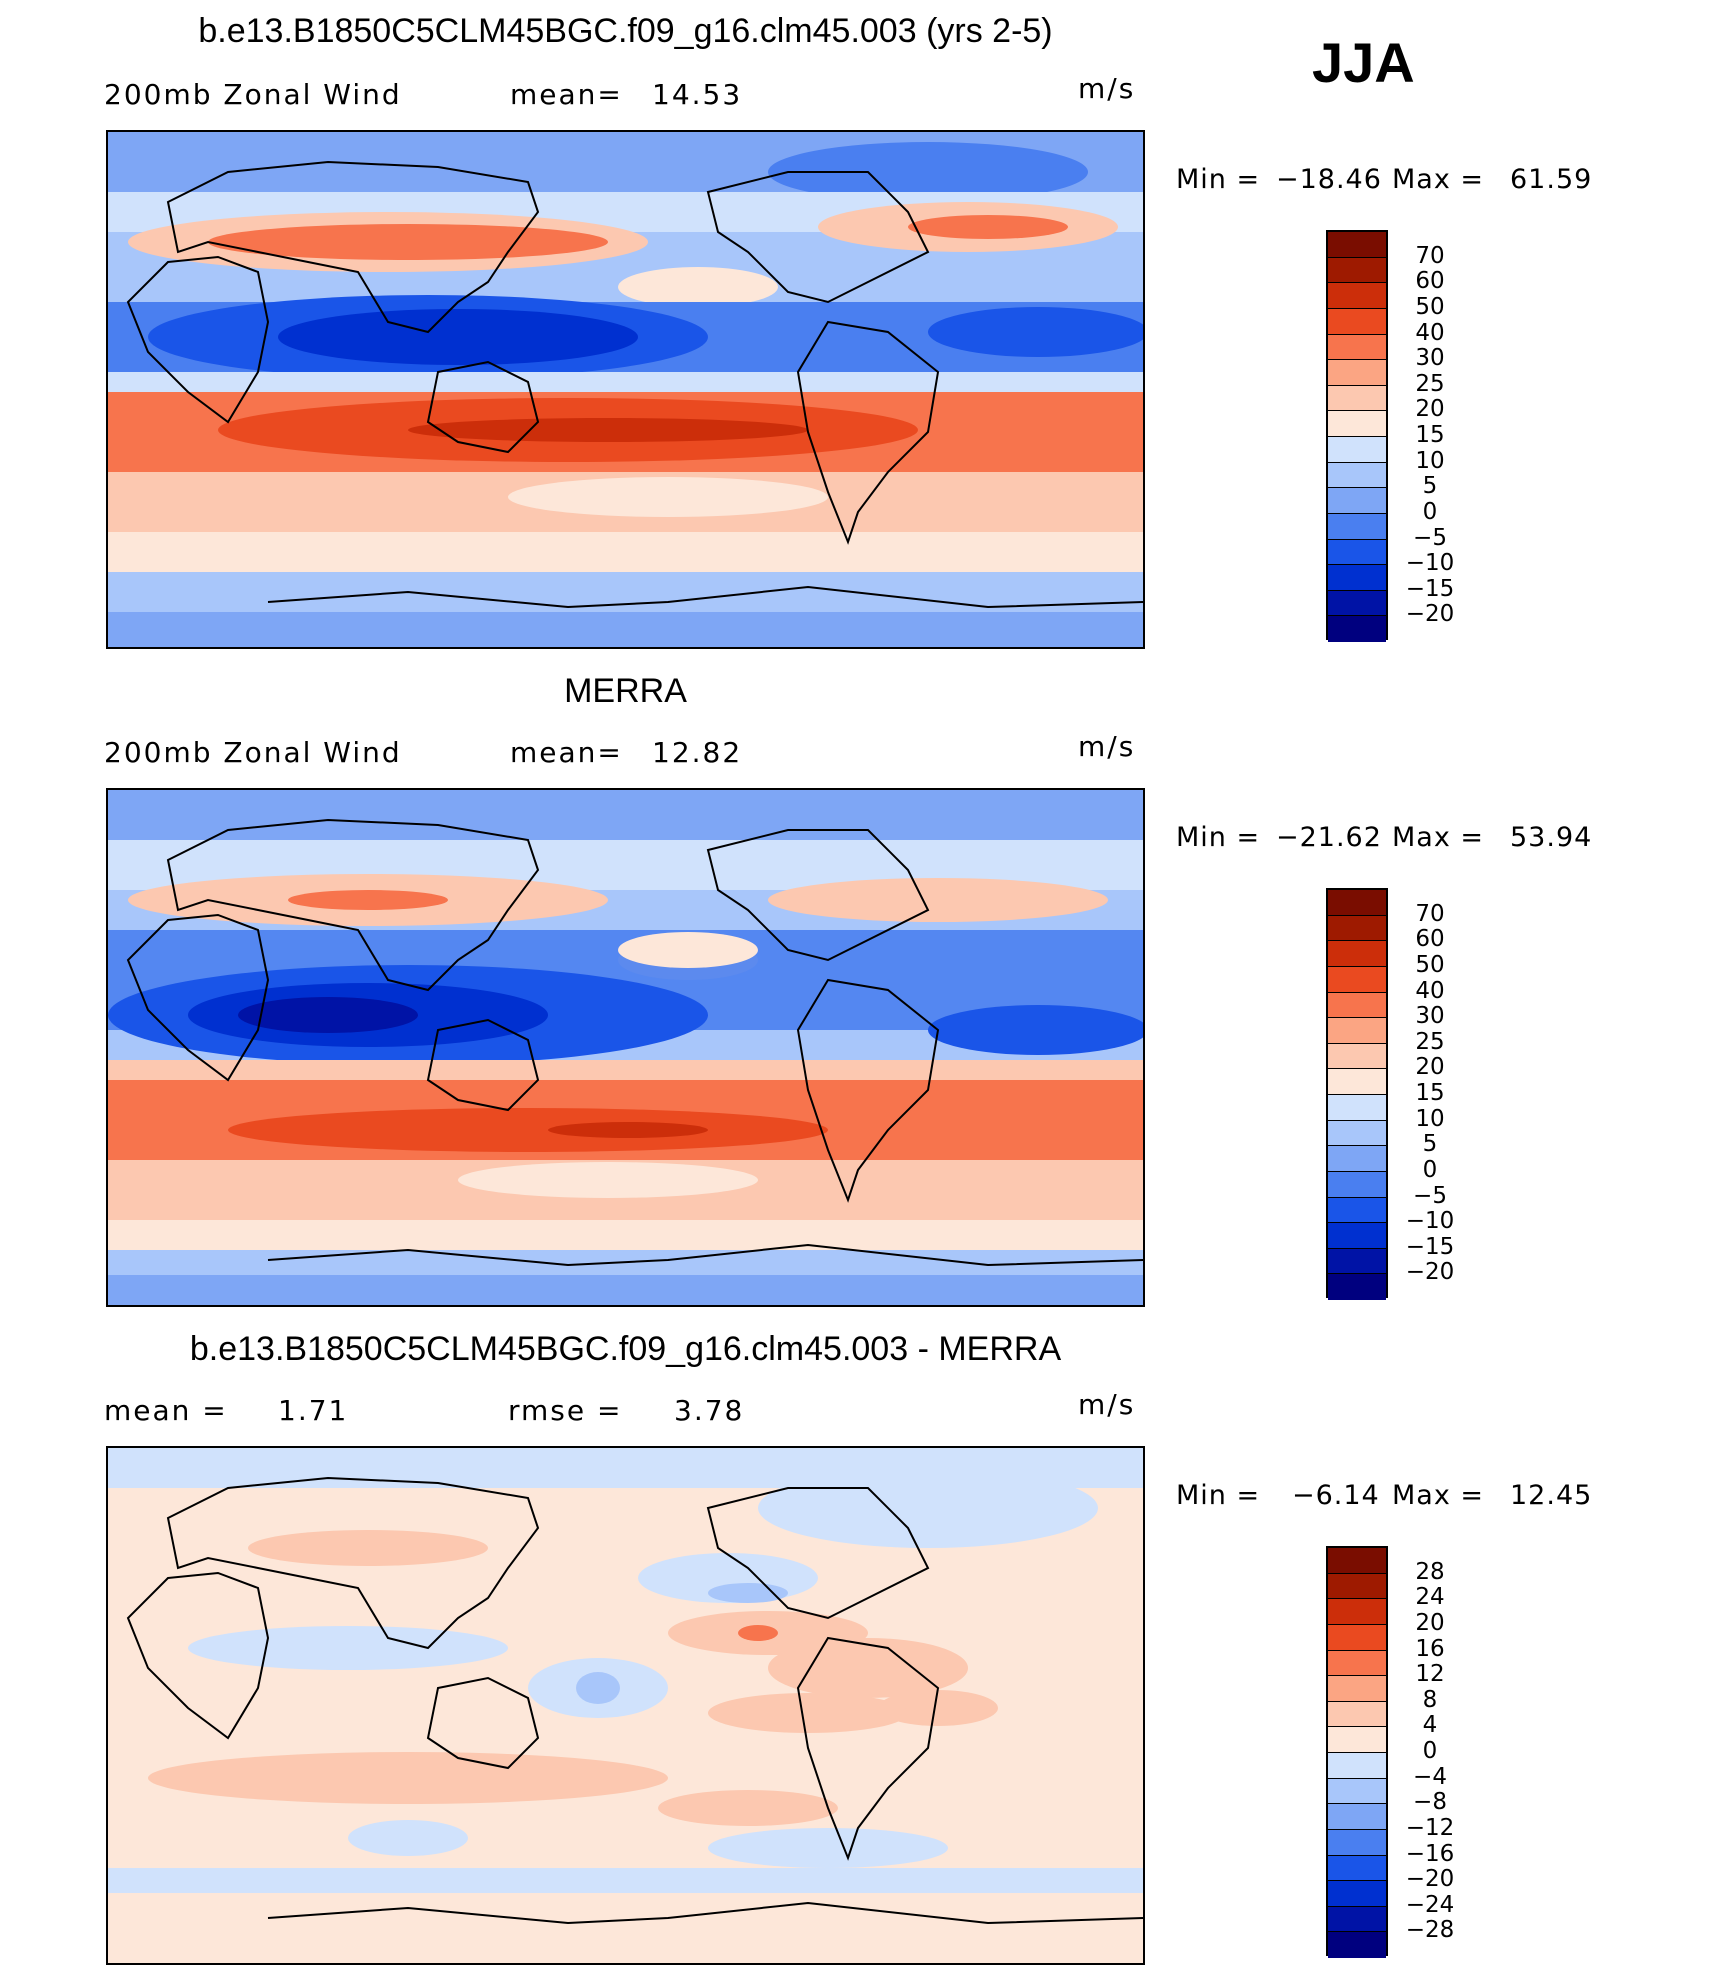 The image size is (1710, 1974). I want to click on colorbar-tick-label: 24, so click(1430, 1597).